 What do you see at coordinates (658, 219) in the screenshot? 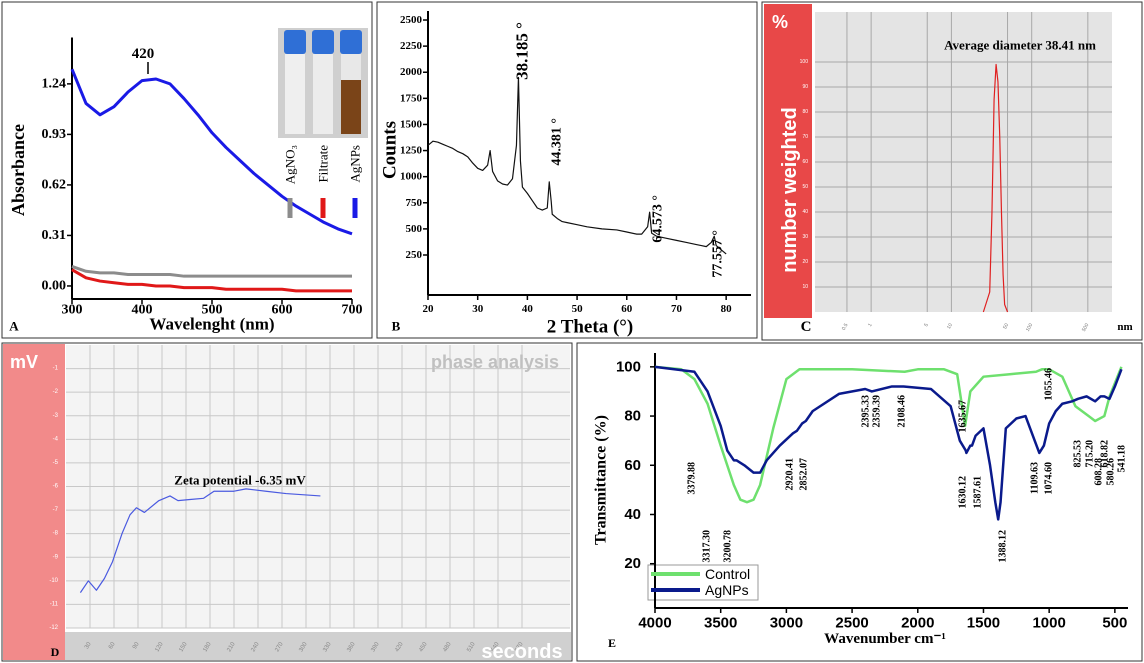
I see `annotation: 64.573 °` at bounding box center [658, 219].